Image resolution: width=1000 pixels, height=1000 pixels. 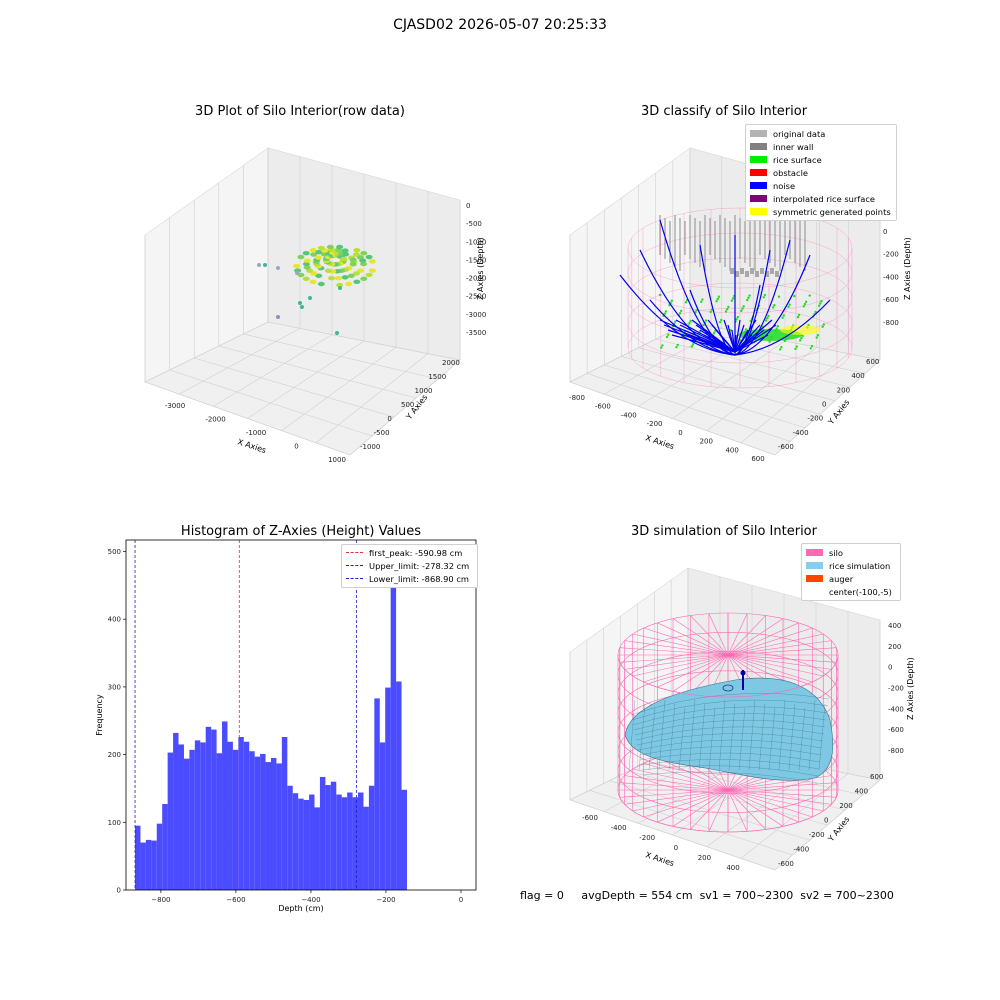 I want to click on y-tick-label: 300, so click(x=114, y=687).